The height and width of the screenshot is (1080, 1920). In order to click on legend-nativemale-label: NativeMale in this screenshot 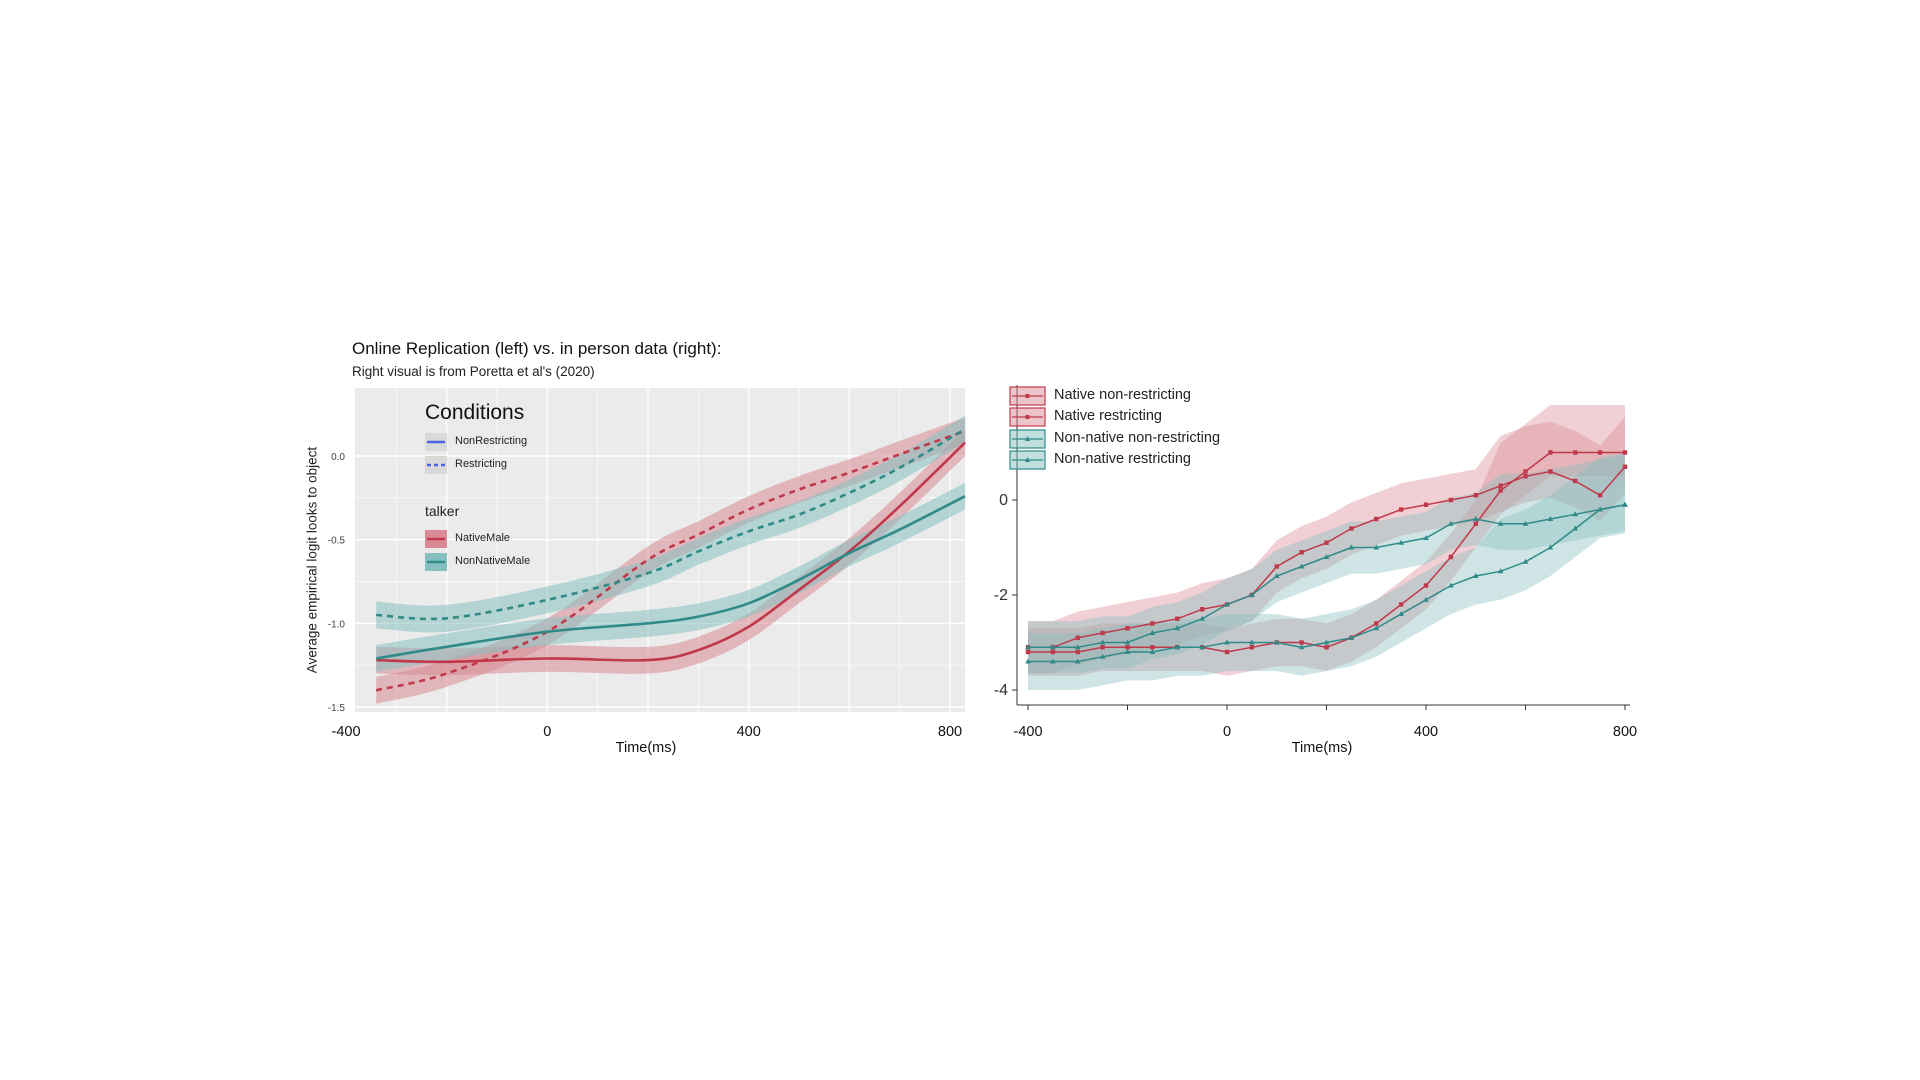, I will do `click(483, 538)`.